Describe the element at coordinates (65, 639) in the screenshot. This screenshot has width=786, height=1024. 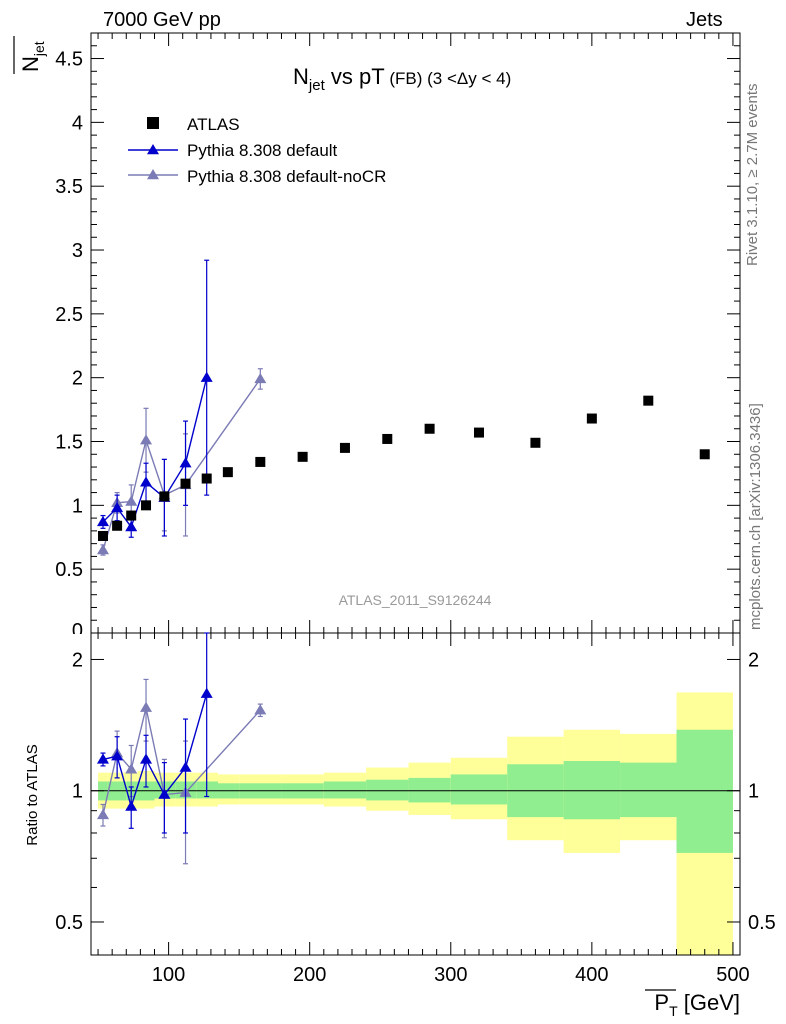
I see `clip-mask` at that location.